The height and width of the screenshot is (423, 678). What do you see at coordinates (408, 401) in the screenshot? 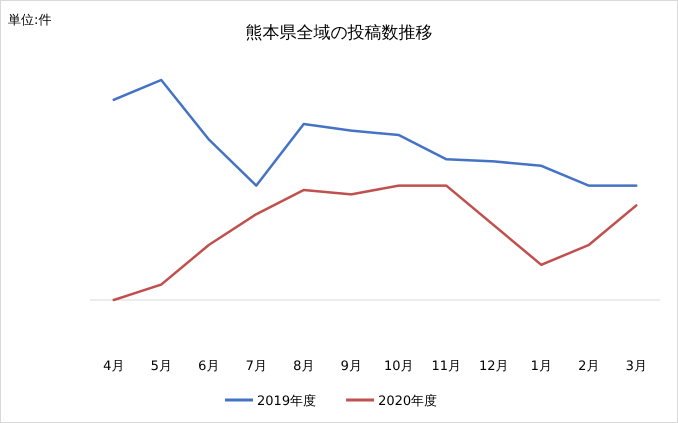
I see `legend-label: 2020年度` at bounding box center [408, 401].